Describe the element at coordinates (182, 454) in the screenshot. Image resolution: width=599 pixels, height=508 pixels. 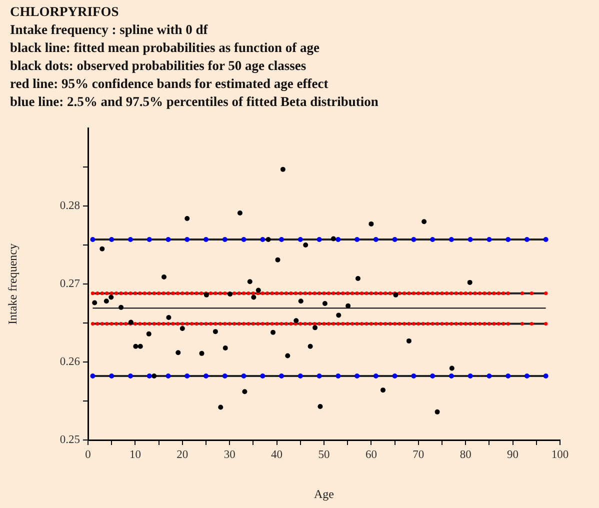
I see `x-tick-label: 20` at that location.